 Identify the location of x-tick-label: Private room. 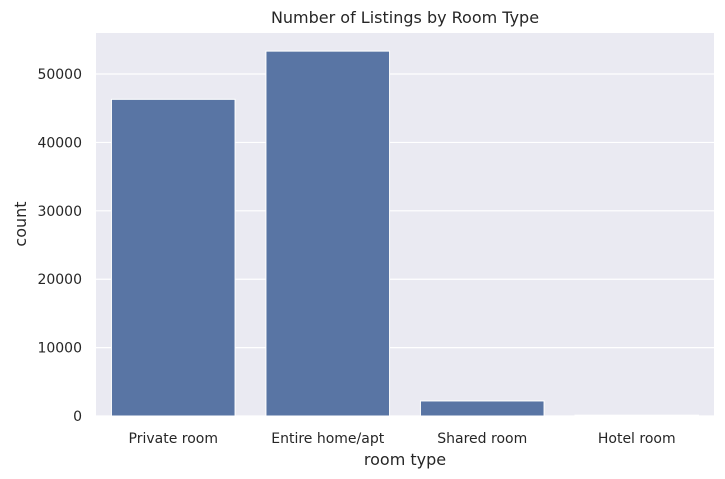
(173, 439).